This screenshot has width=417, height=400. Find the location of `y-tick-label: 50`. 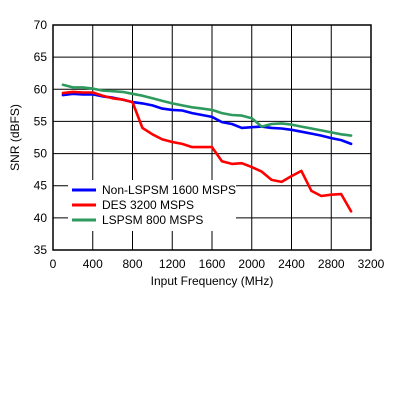

y-tick-label: 50 is located at coordinates (41, 154).